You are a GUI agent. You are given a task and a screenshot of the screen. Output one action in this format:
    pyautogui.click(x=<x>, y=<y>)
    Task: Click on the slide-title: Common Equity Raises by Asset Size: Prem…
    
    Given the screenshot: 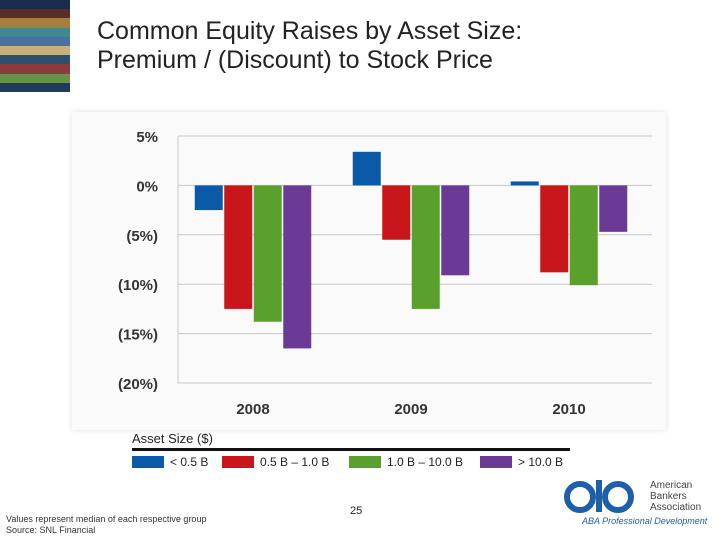 What is the action you would take?
    pyautogui.click(x=397, y=46)
    